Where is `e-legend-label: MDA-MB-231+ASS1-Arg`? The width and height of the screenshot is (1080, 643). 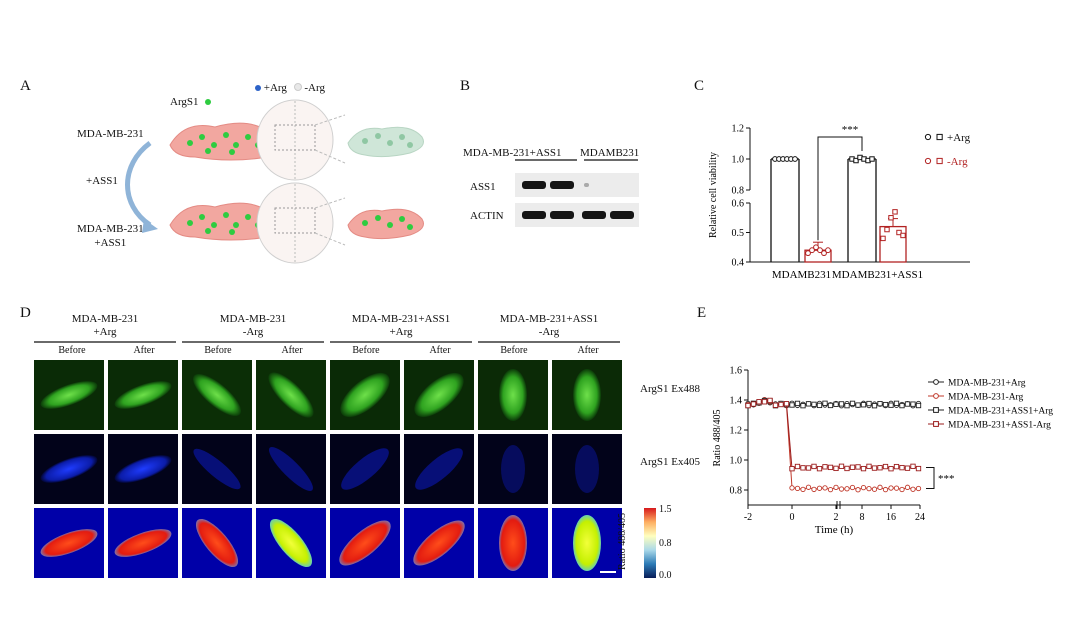 e-legend-label: MDA-MB-231+ASS1-Arg is located at coordinates (999, 426).